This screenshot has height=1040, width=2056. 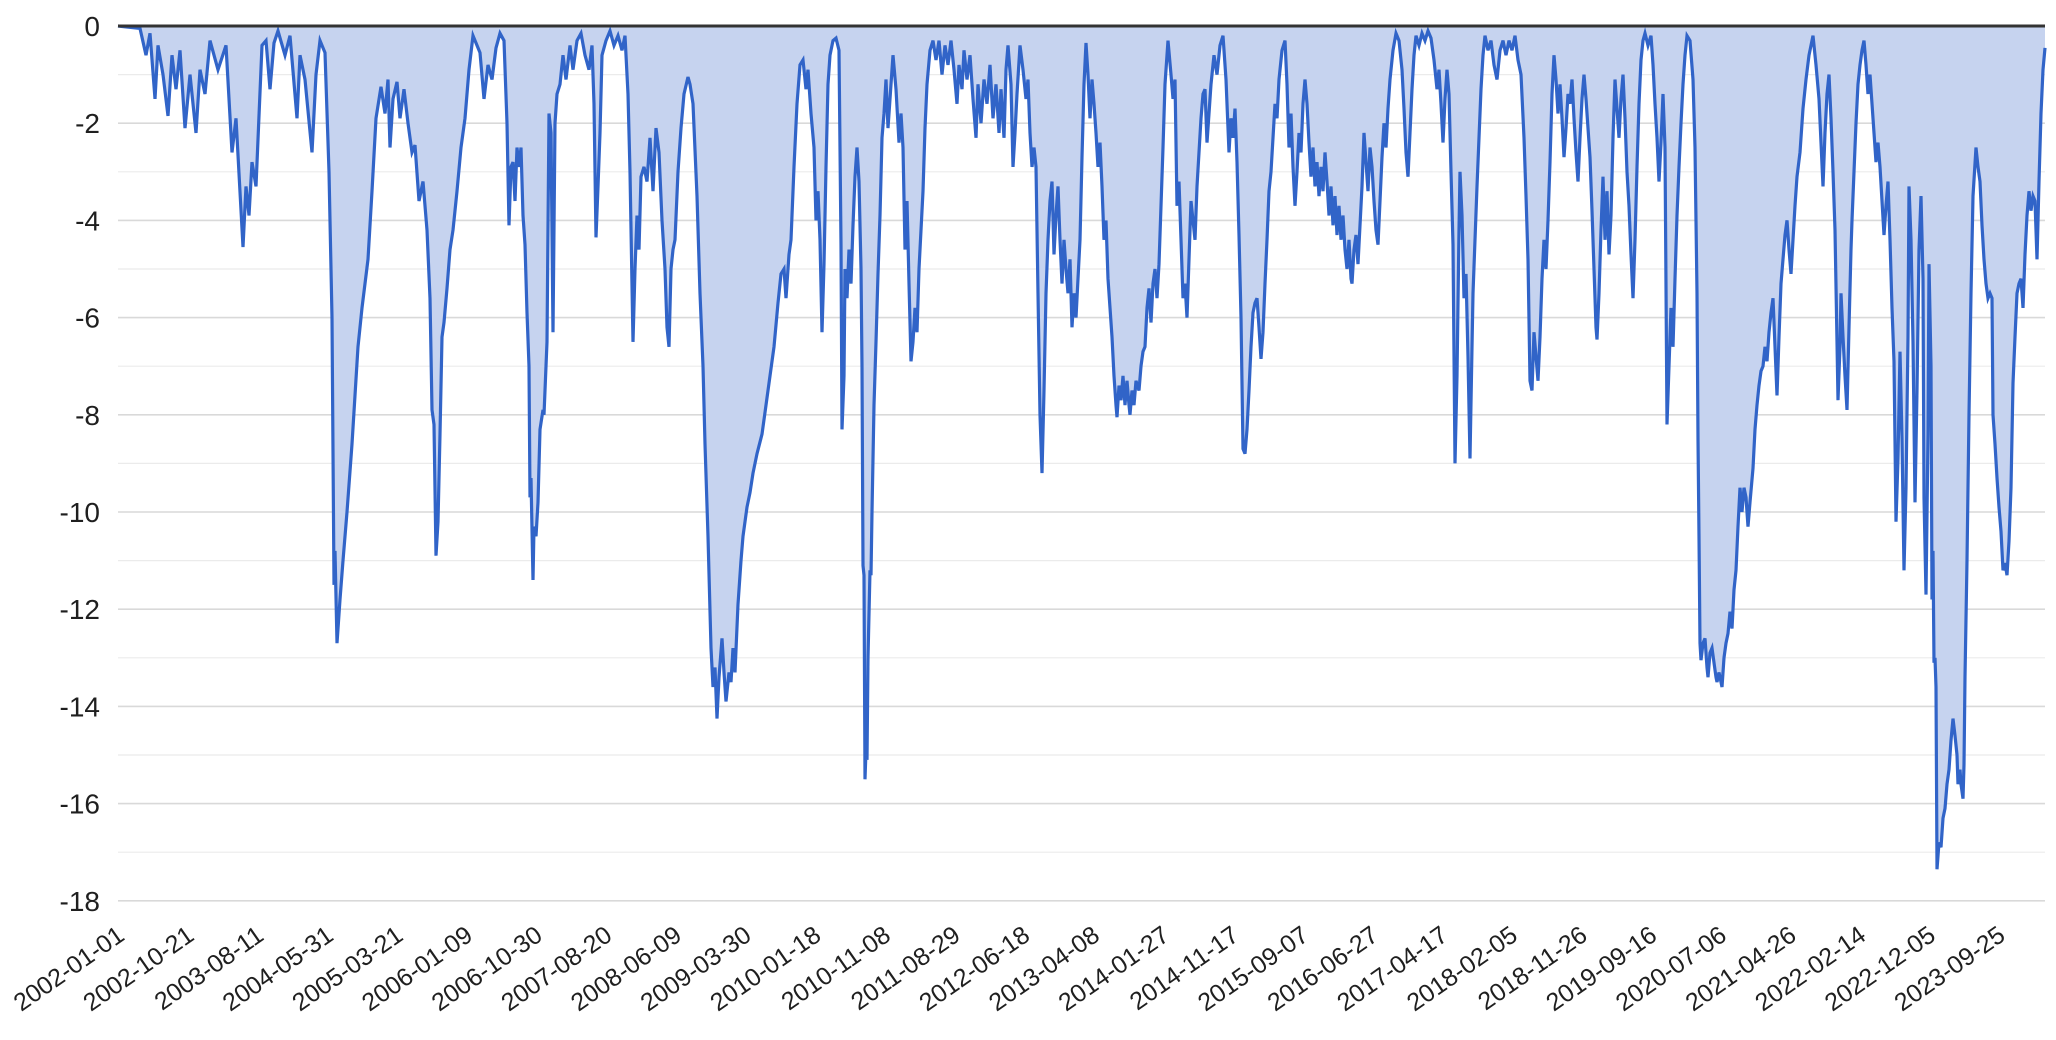 What do you see at coordinates (80, 804) in the screenshot?
I see `y-axis-tick-label: -16` at bounding box center [80, 804].